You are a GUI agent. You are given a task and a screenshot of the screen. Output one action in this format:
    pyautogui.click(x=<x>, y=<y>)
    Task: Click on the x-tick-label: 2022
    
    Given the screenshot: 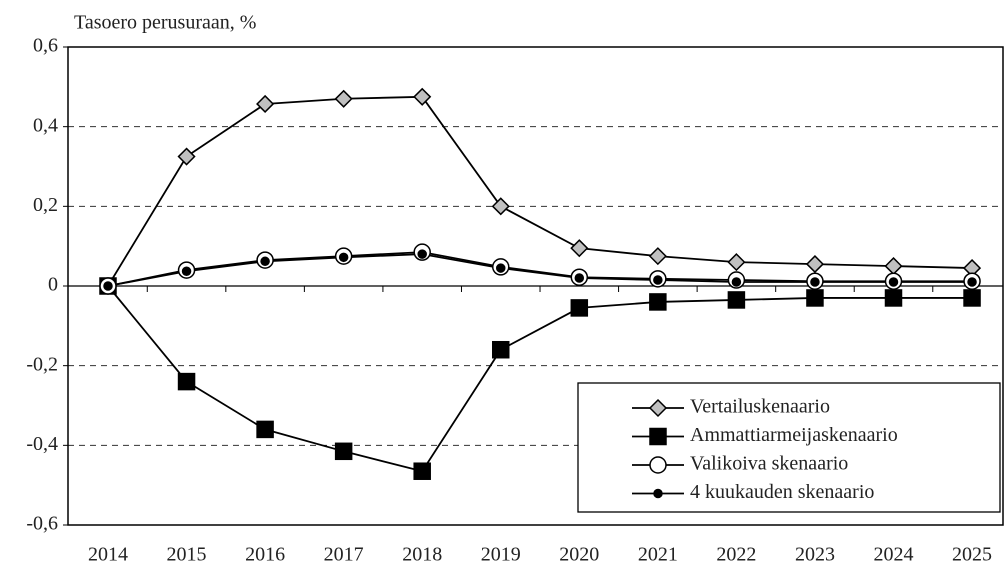 What is the action you would take?
    pyautogui.click(x=736, y=555)
    